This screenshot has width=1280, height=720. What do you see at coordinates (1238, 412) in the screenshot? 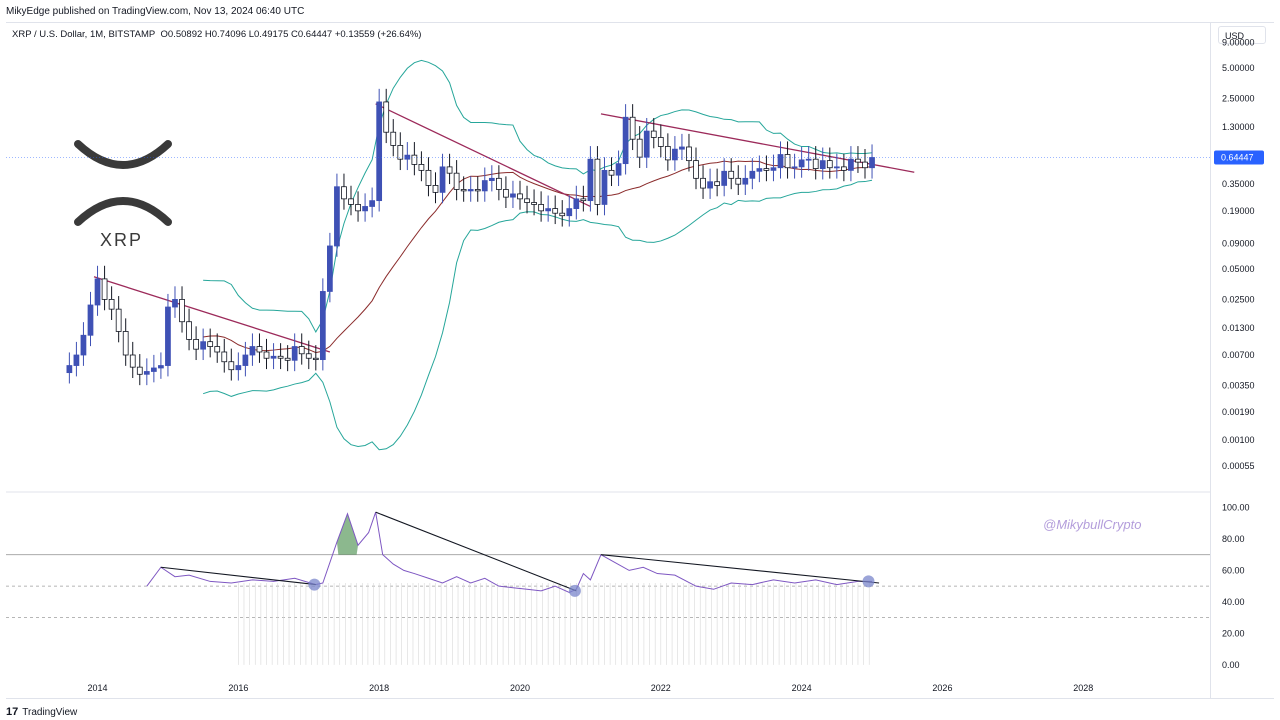
I see `price-tick-label: 0.00190` at bounding box center [1238, 412].